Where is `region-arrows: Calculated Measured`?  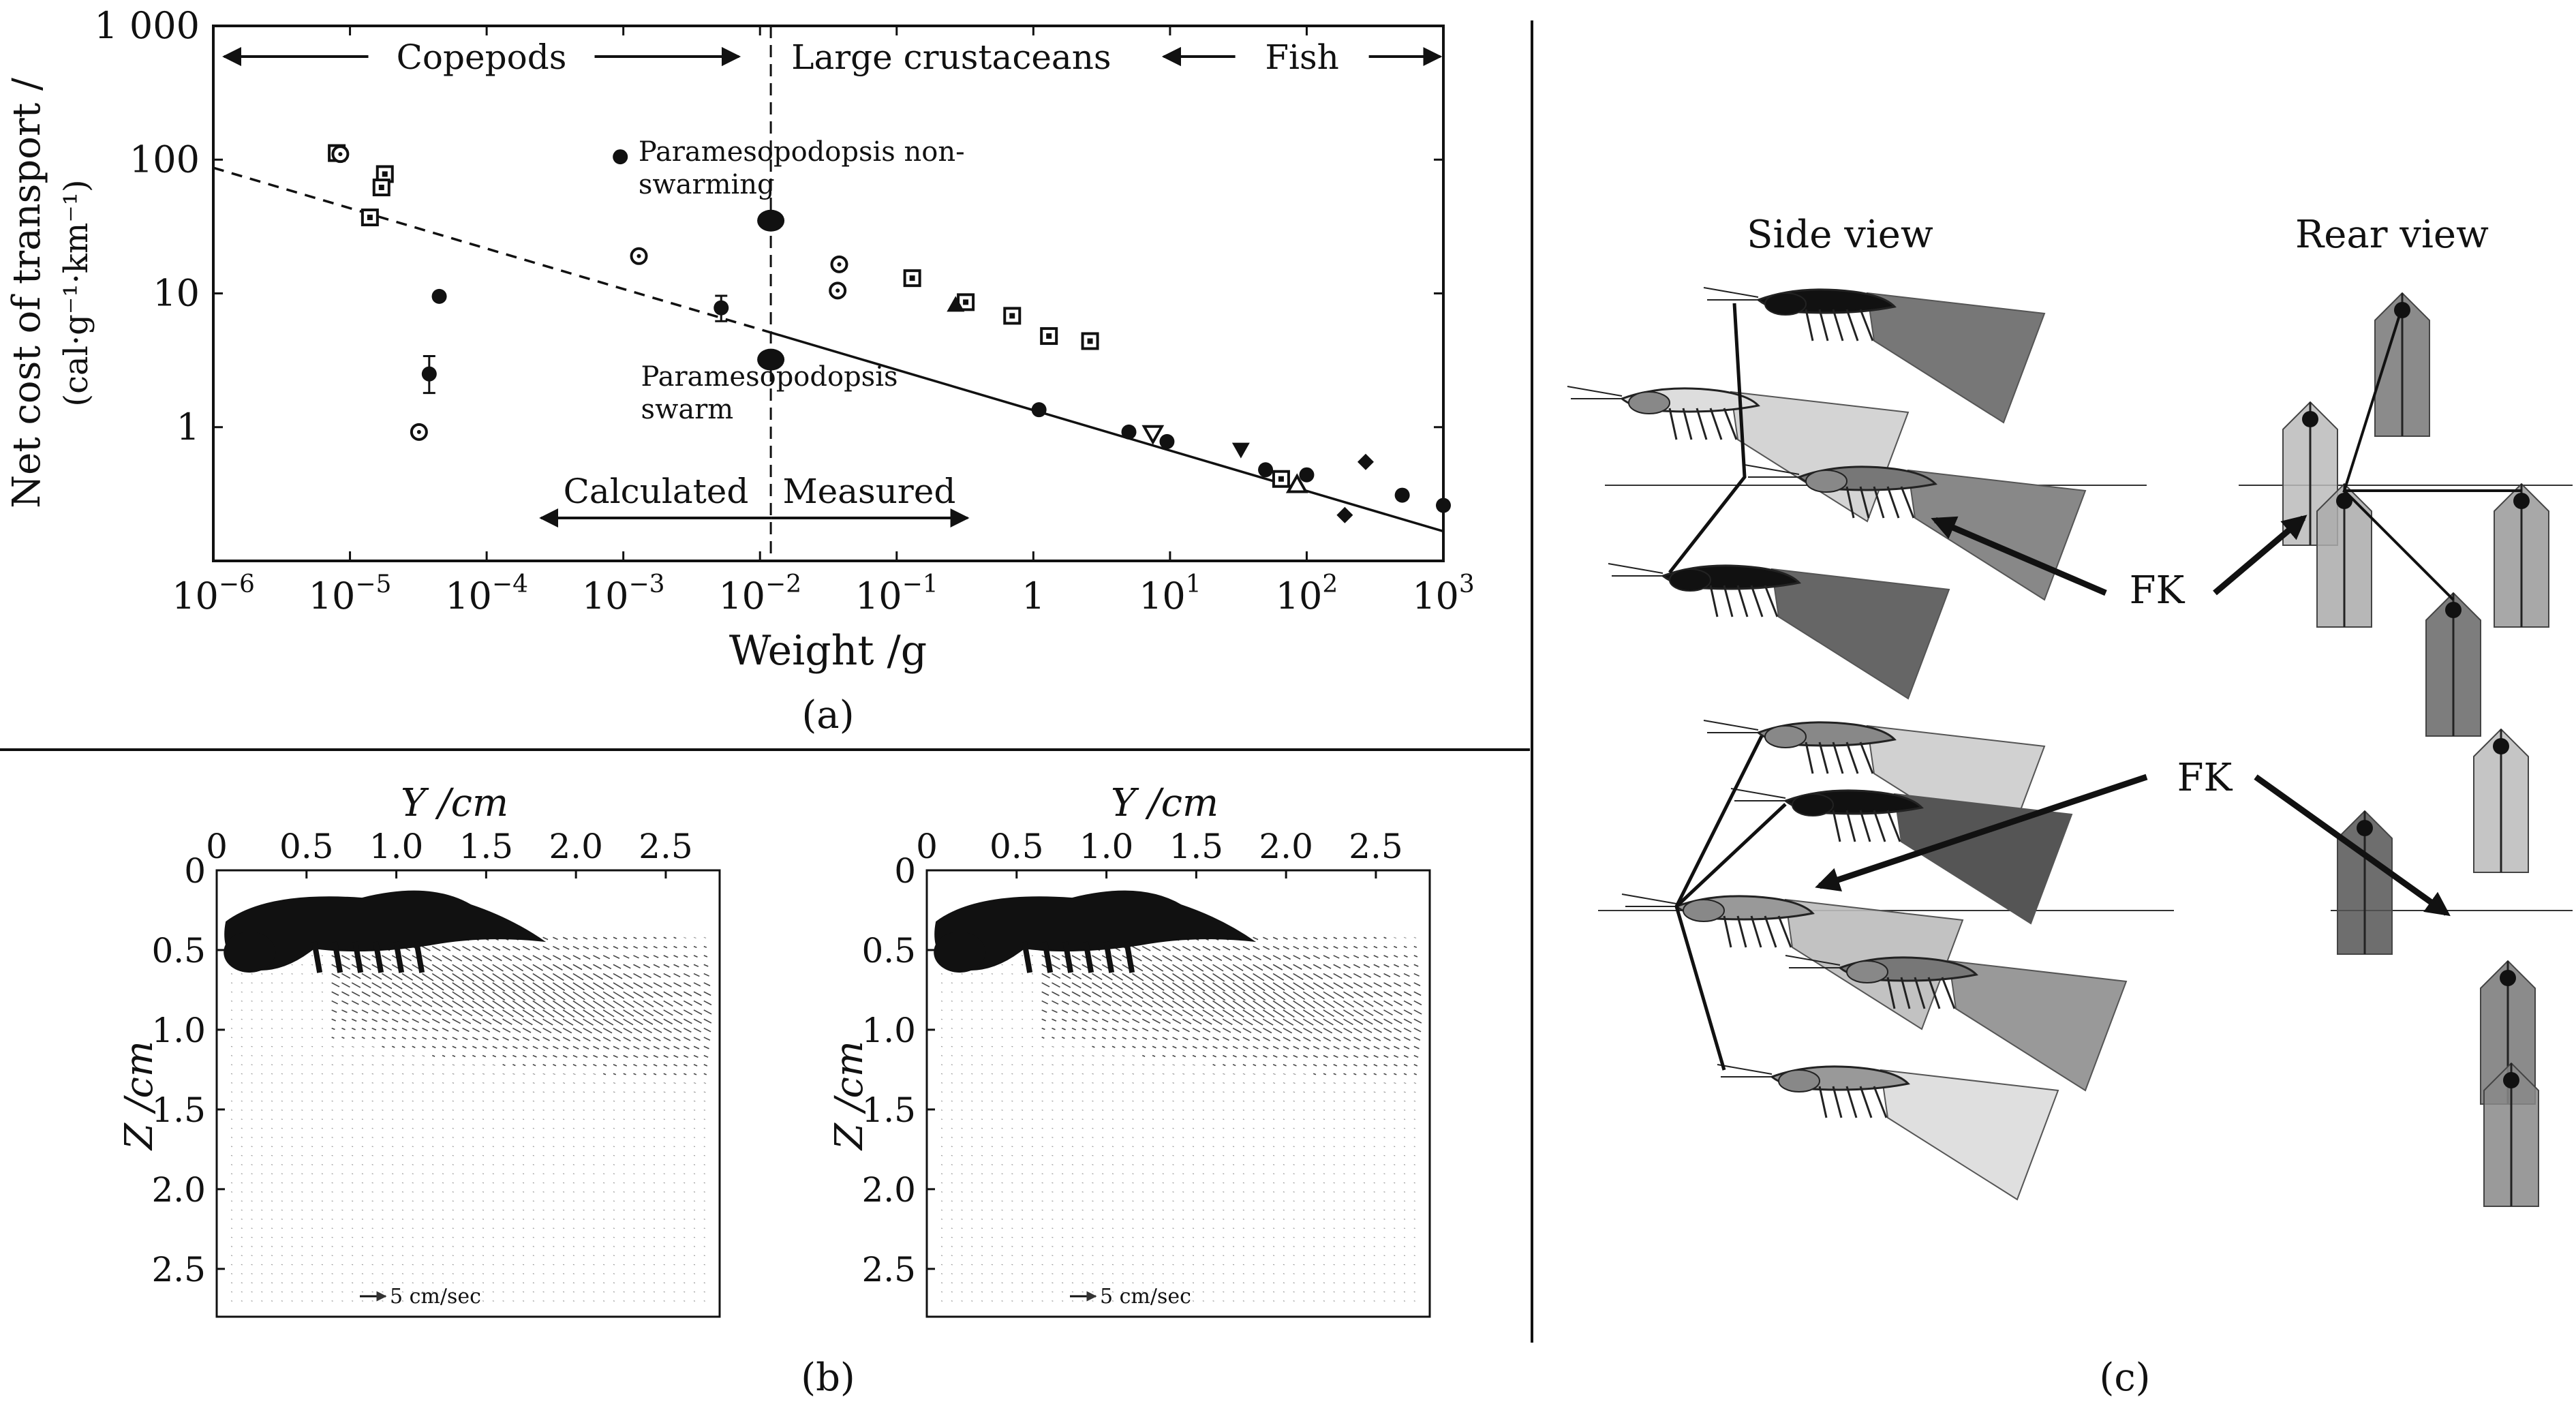
region-arrows: Calculated Measured is located at coordinates (754, 293).